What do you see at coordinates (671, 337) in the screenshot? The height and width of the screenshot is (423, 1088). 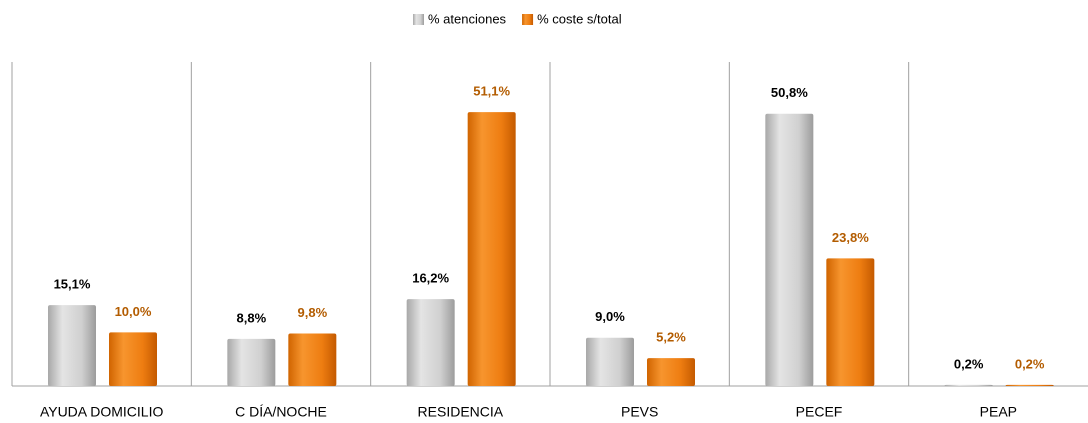 I see `value-label: 5,2%` at bounding box center [671, 337].